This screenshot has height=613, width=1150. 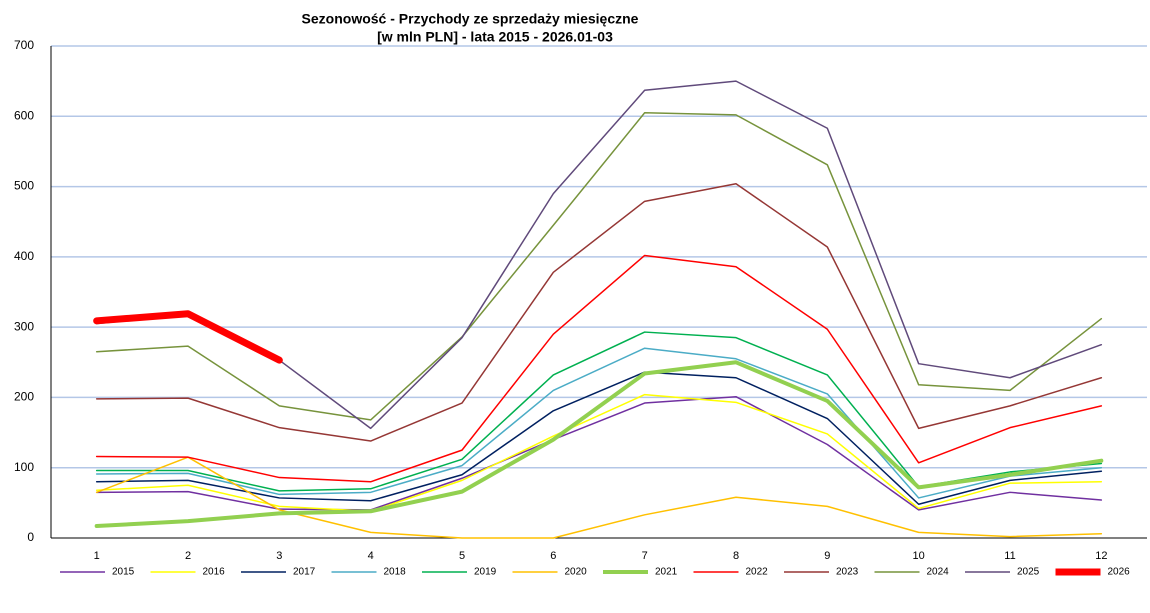 What do you see at coordinates (304, 572) in the screenshot?
I see `legend-label: 2017` at bounding box center [304, 572].